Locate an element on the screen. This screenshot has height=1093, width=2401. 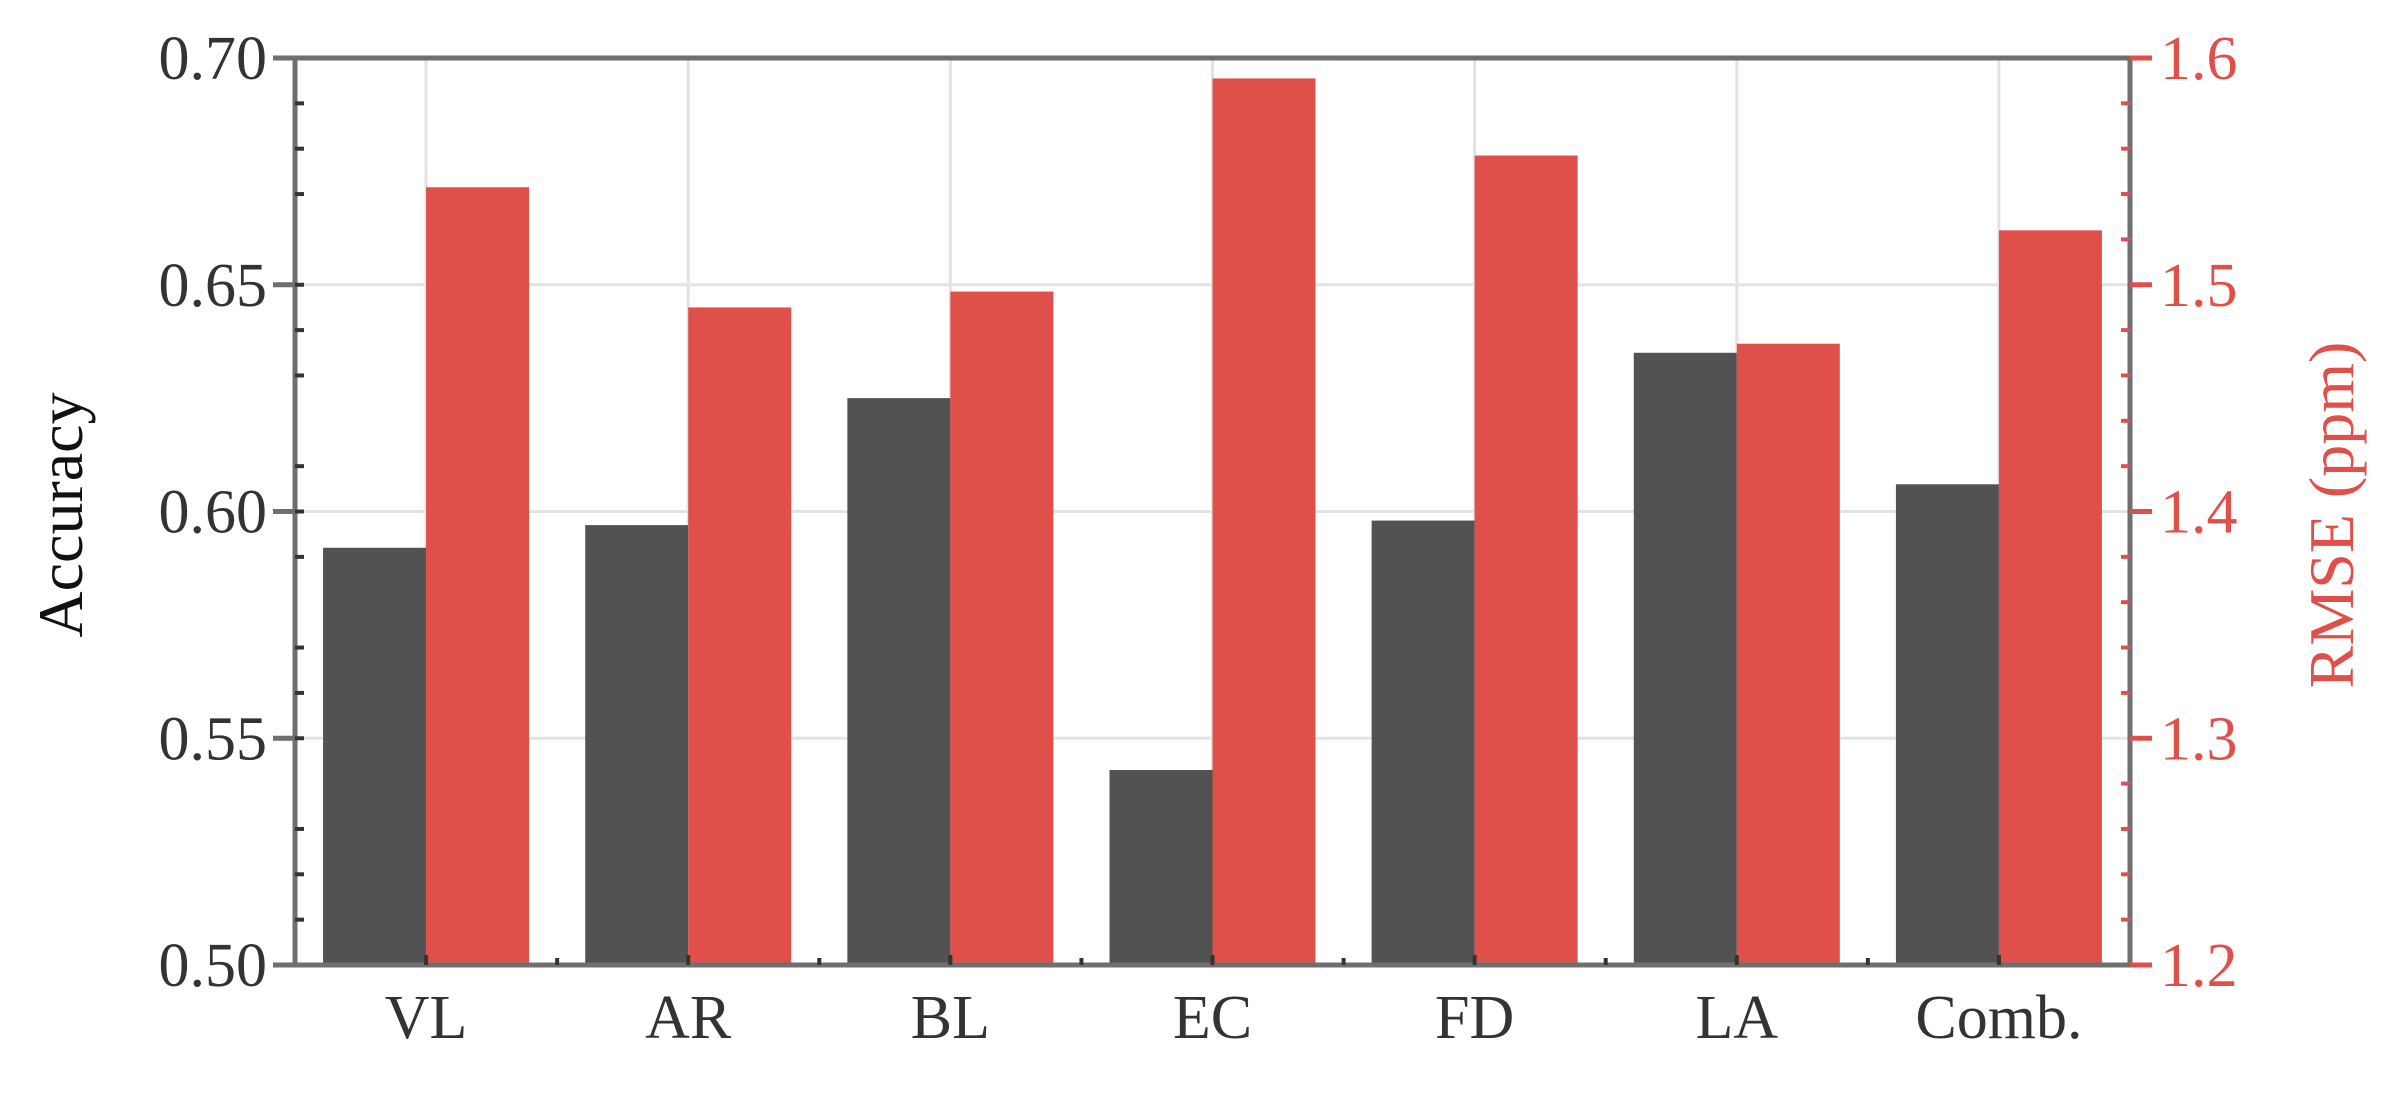
x-tick-label: FD is located at coordinates (1474, 1018).